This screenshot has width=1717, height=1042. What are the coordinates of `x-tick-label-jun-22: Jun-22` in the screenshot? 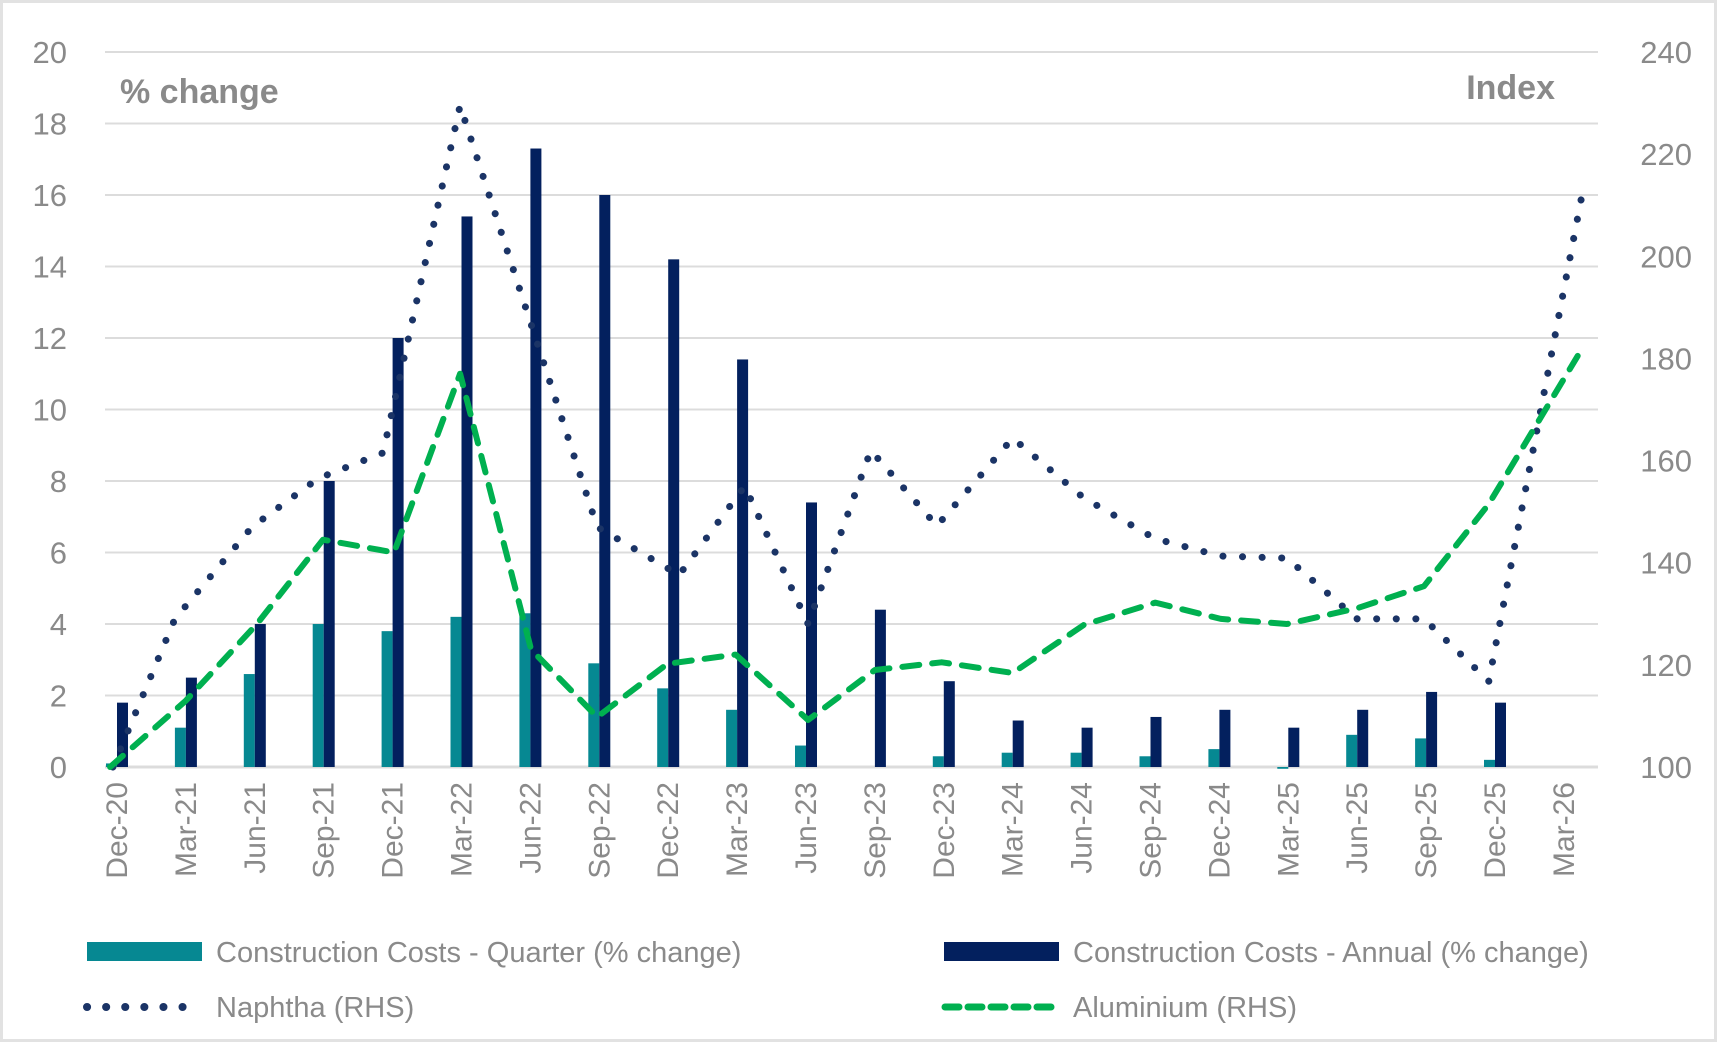 It's located at (530, 828).